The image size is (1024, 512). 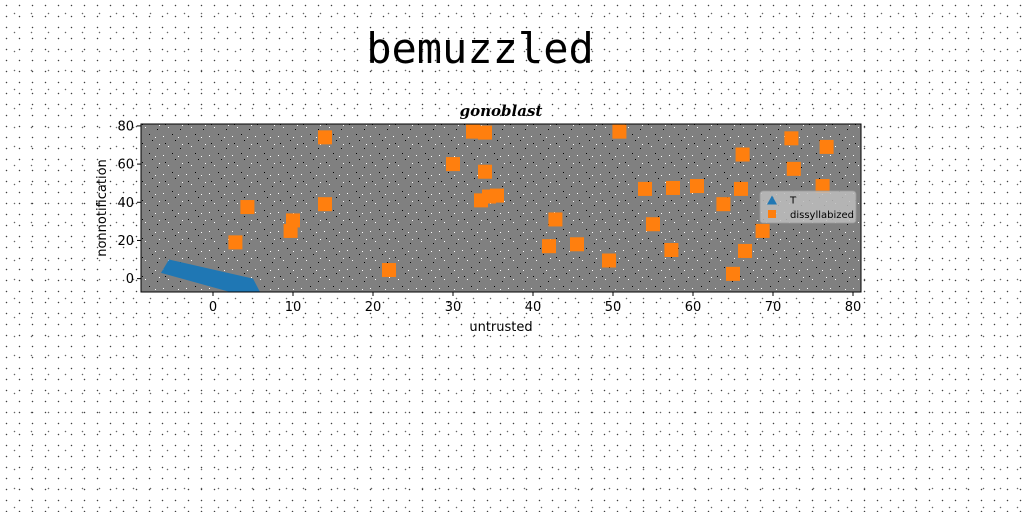 What do you see at coordinates (772, 214) in the screenshot?
I see `legend-marker-square` at bounding box center [772, 214].